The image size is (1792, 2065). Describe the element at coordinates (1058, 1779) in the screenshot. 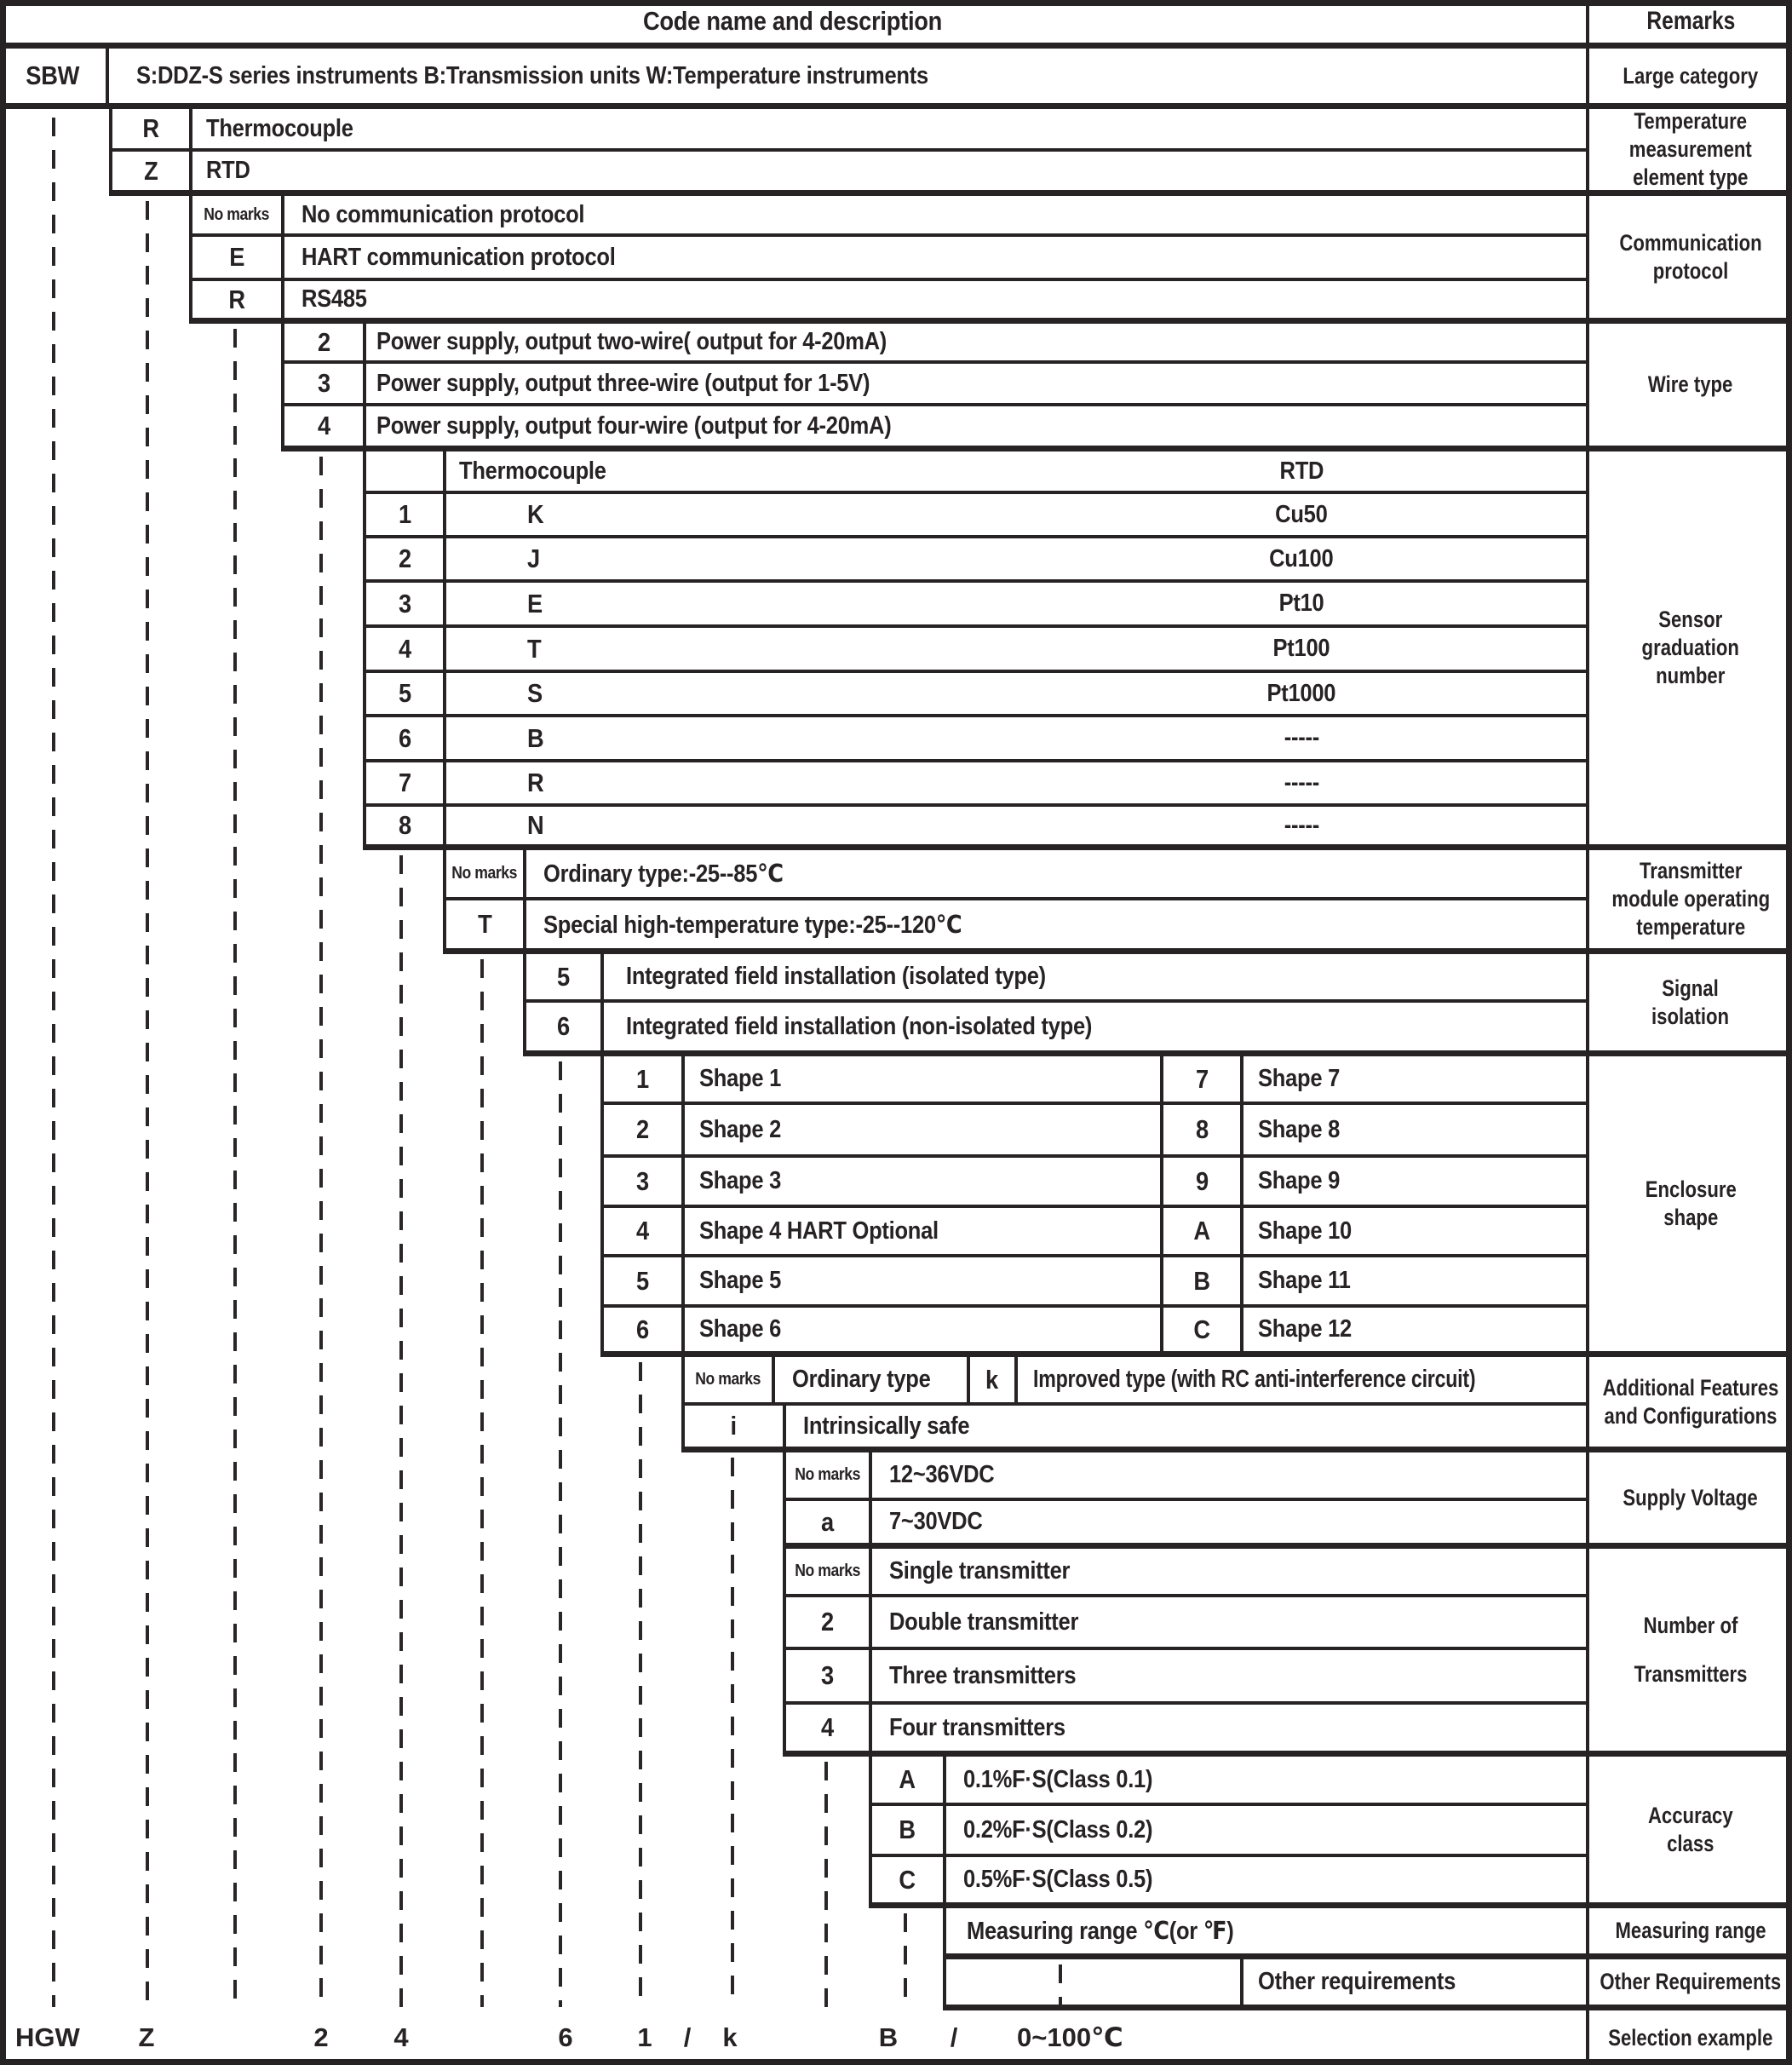

I see `desc-cell: 0.1%F·S(Class 0.1)` at that location.